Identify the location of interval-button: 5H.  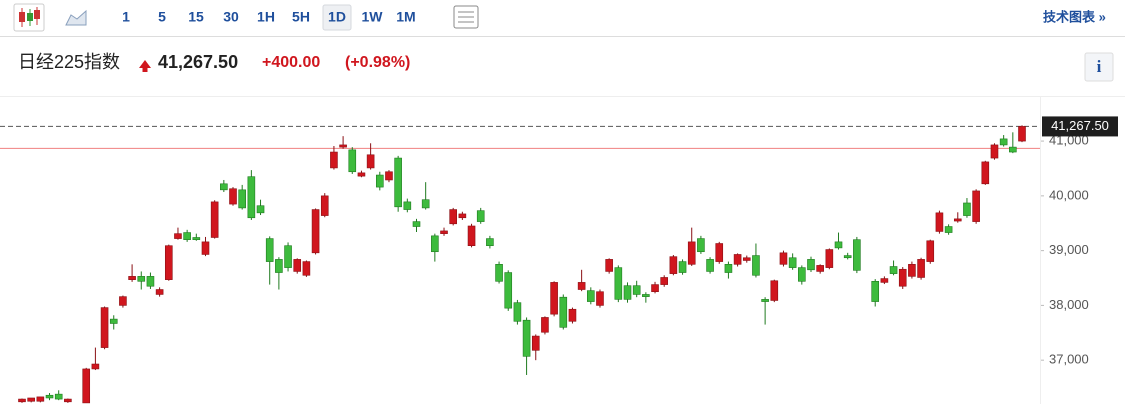
(301, 17).